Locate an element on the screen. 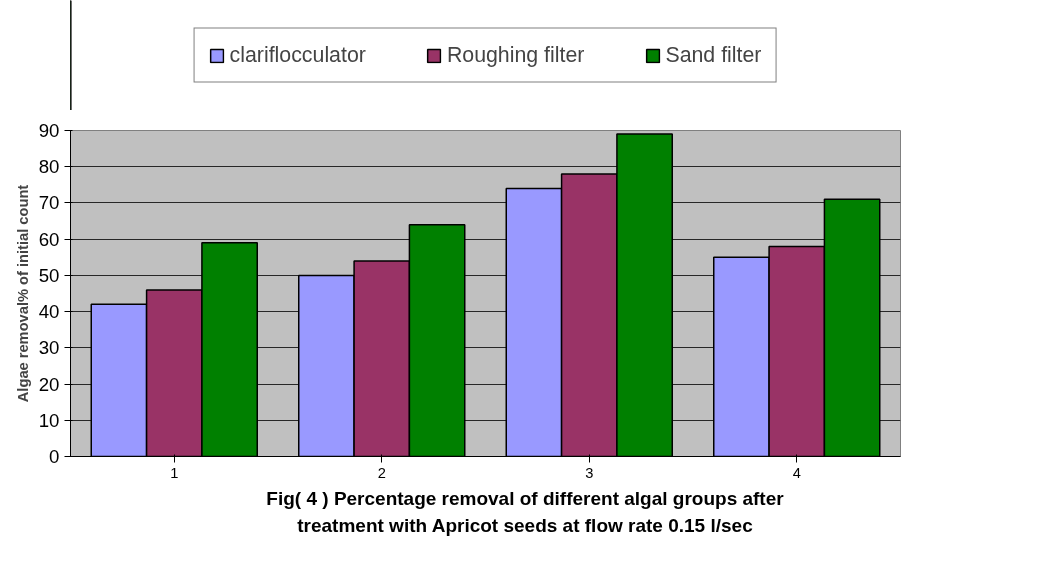 The height and width of the screenshot is (588, 1047). x-tick-label: 4 is located at coordinates (796, 472).